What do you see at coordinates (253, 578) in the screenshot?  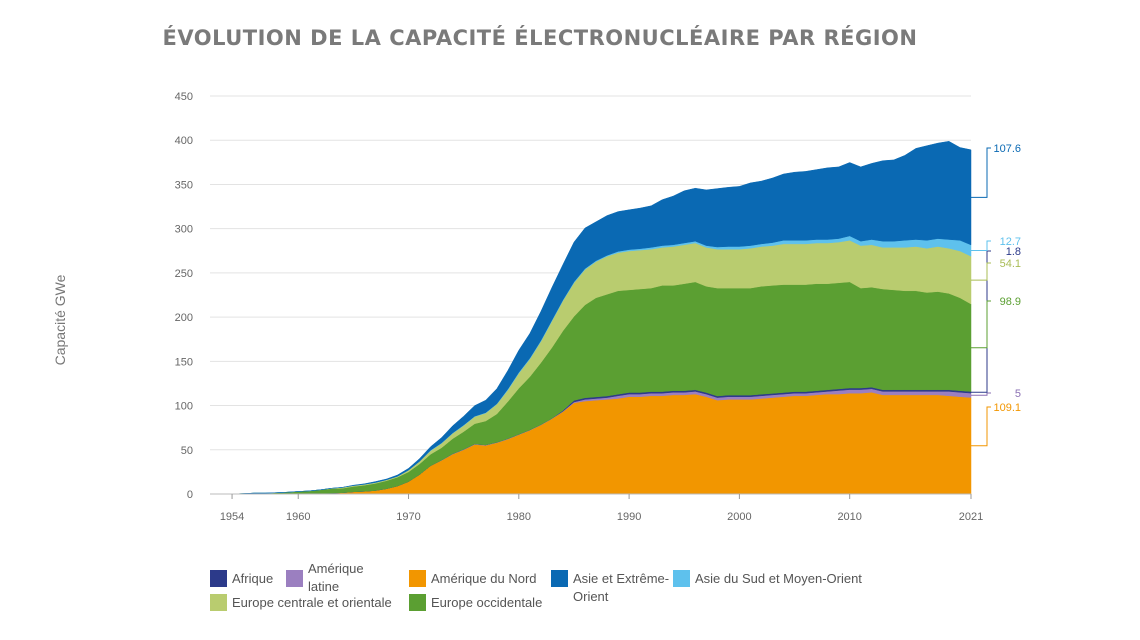 I see `legend-label: Afrique` at bounding box center [253, 578].